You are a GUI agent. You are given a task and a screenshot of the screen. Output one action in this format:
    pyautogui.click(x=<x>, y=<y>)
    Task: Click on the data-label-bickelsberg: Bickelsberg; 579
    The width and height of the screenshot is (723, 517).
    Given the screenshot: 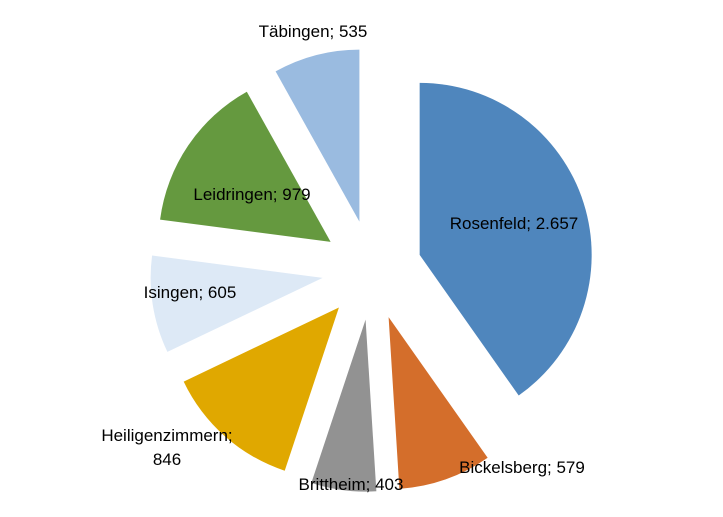 What is the action you would take?
    pyautogui.click(x=522, y=467)
    